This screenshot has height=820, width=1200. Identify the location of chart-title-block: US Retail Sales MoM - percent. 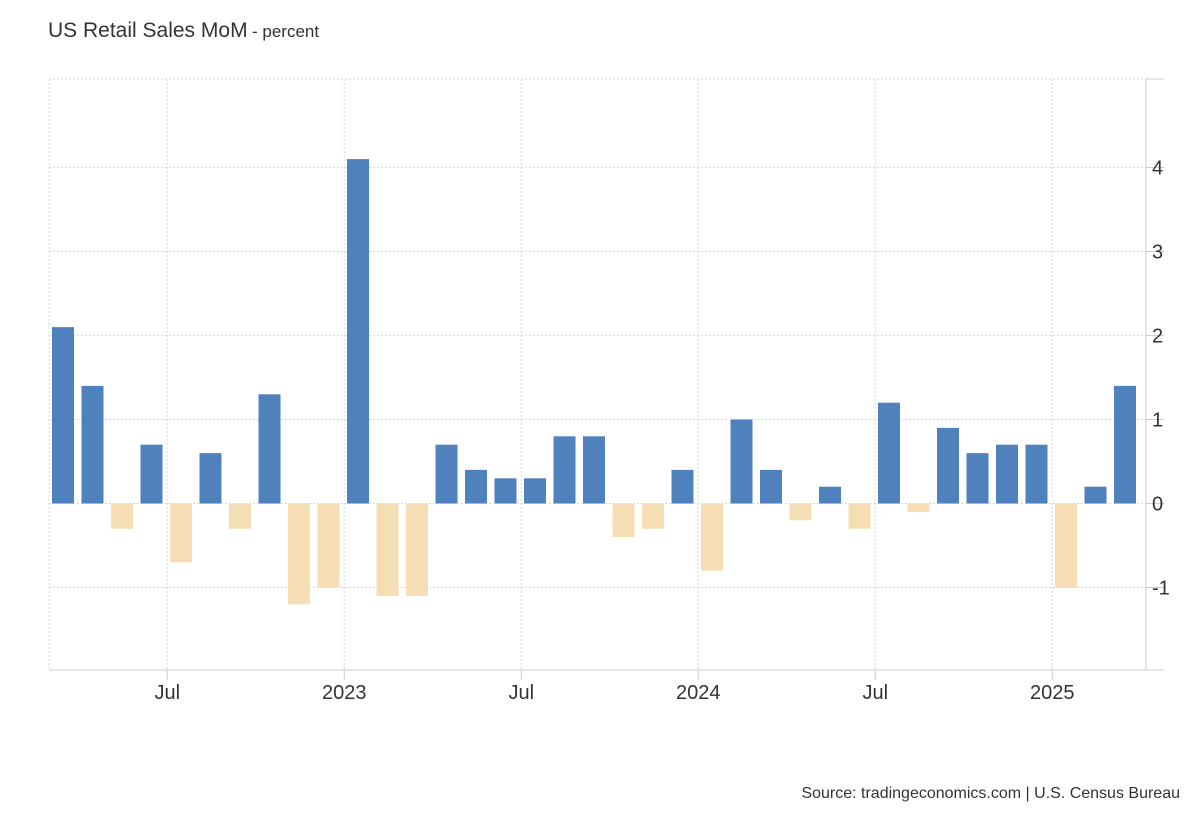
(183, 31).